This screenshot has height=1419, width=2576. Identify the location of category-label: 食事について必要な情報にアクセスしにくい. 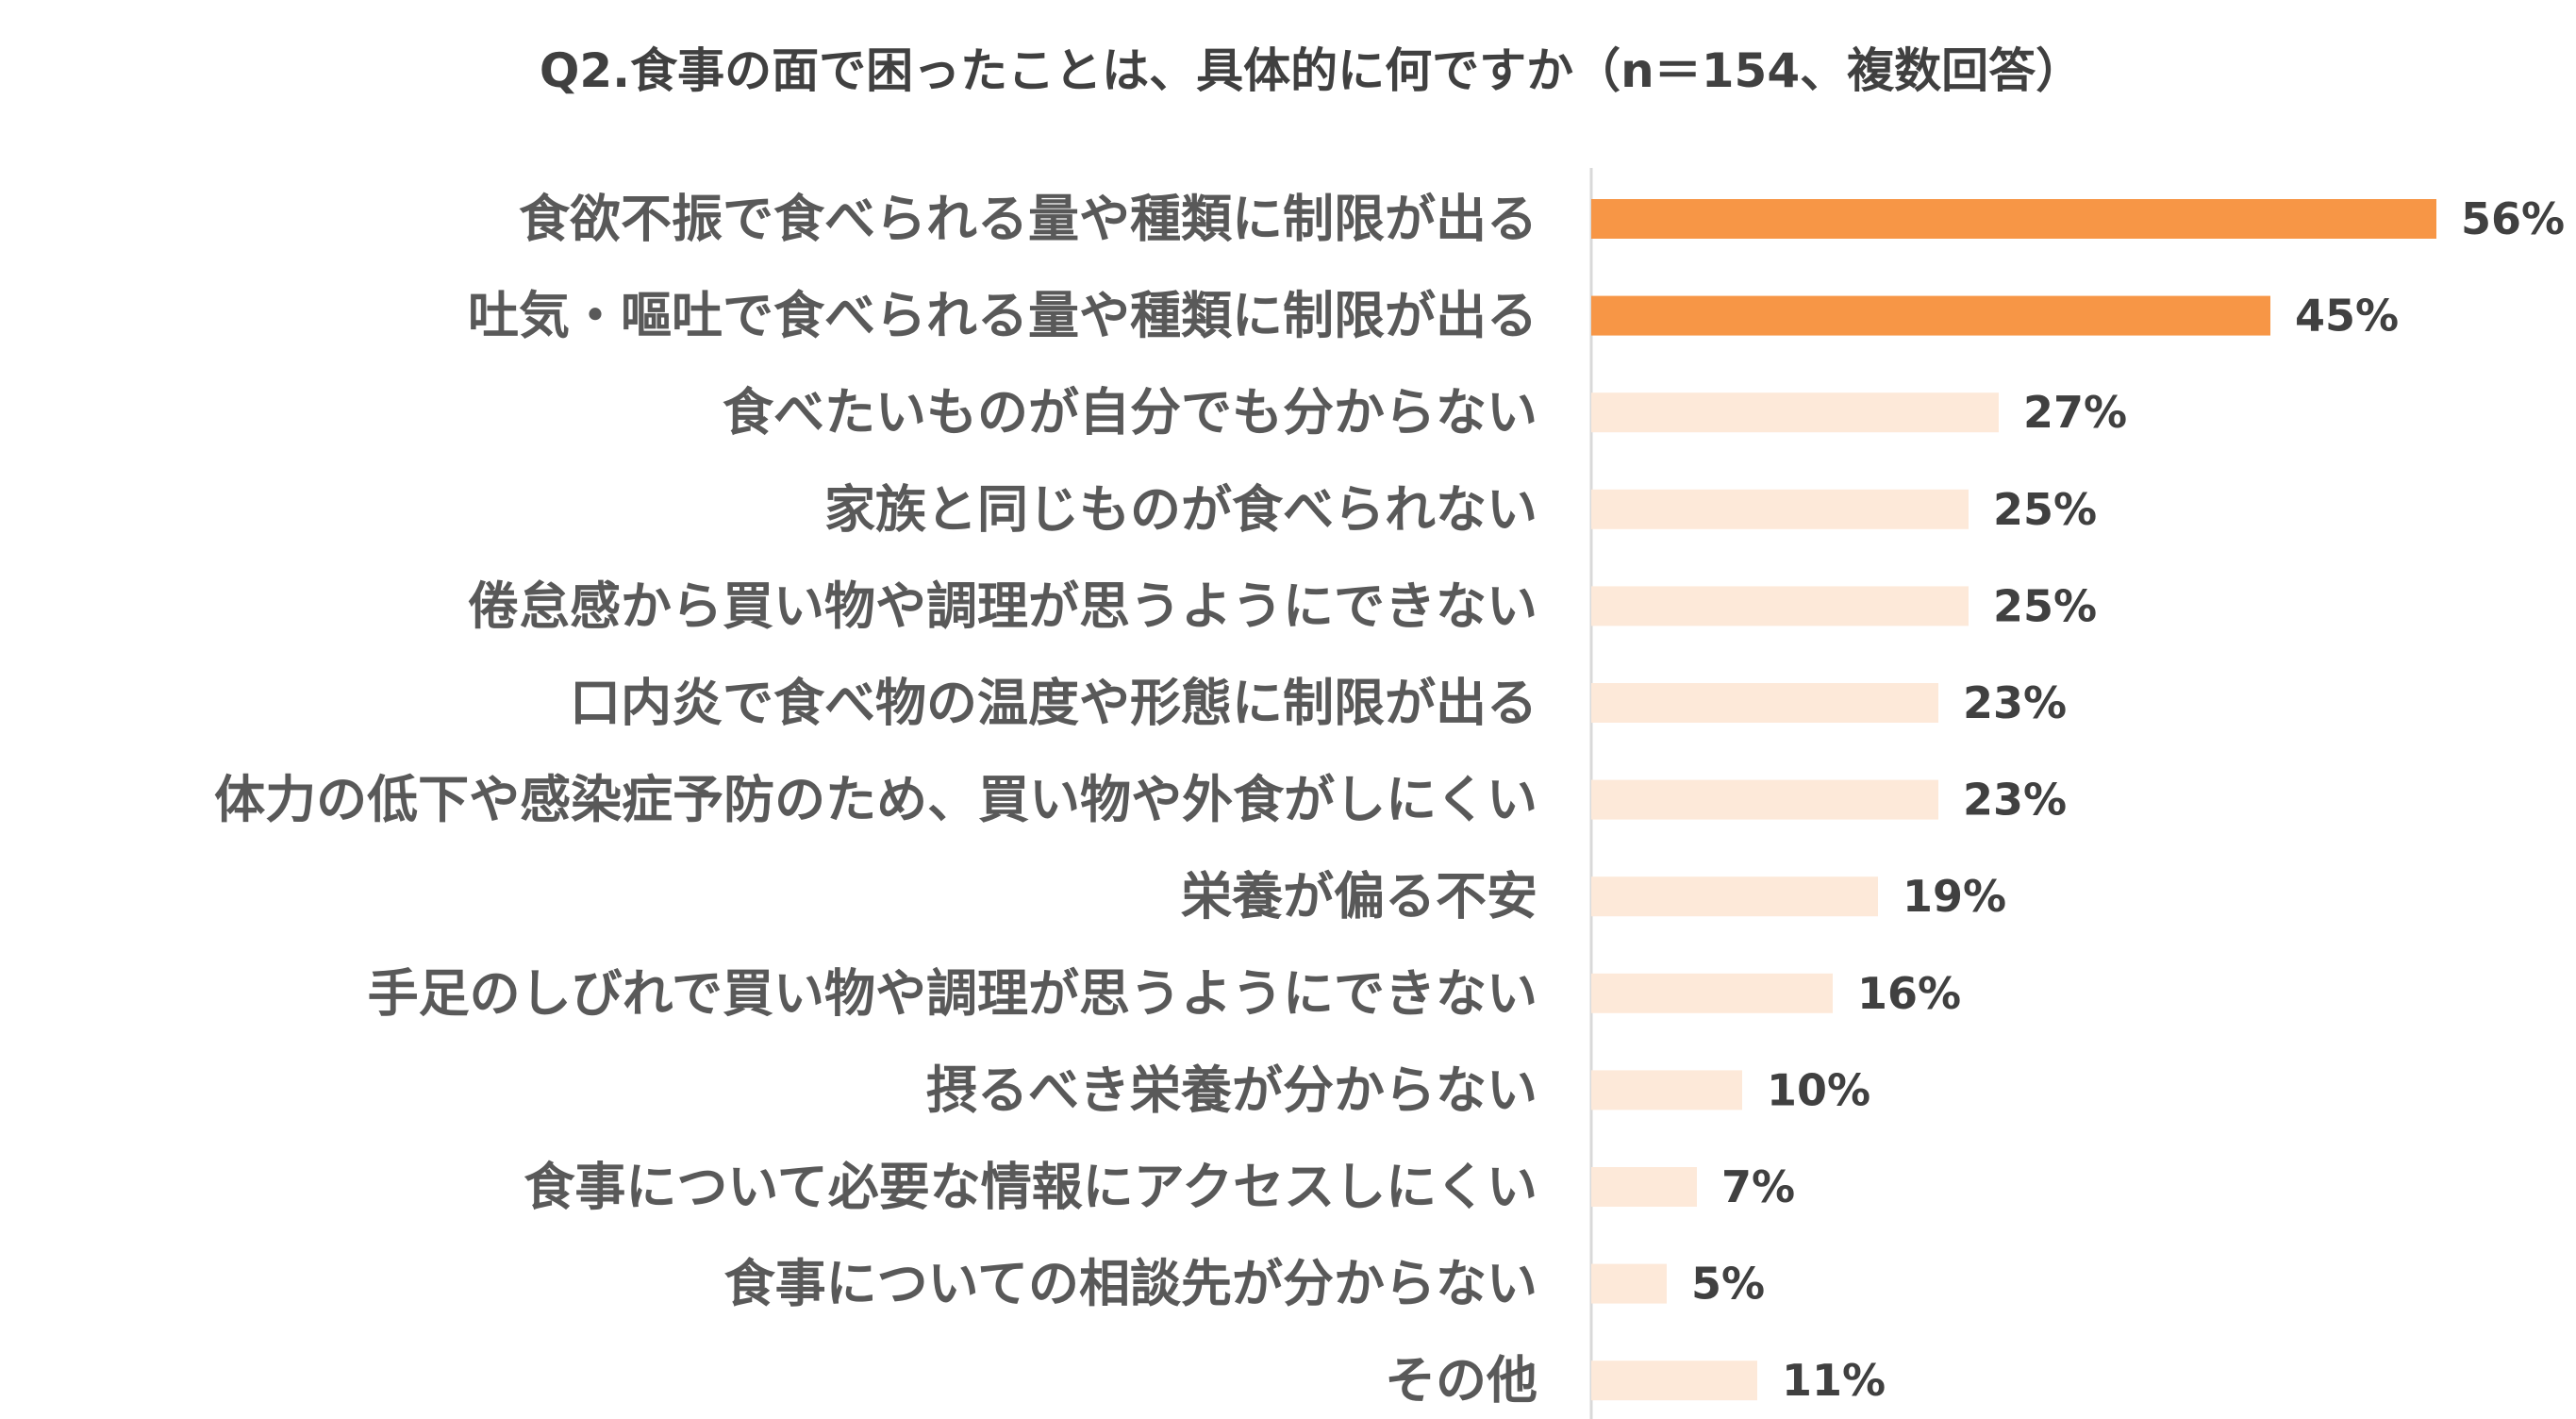
(1030, 1187).